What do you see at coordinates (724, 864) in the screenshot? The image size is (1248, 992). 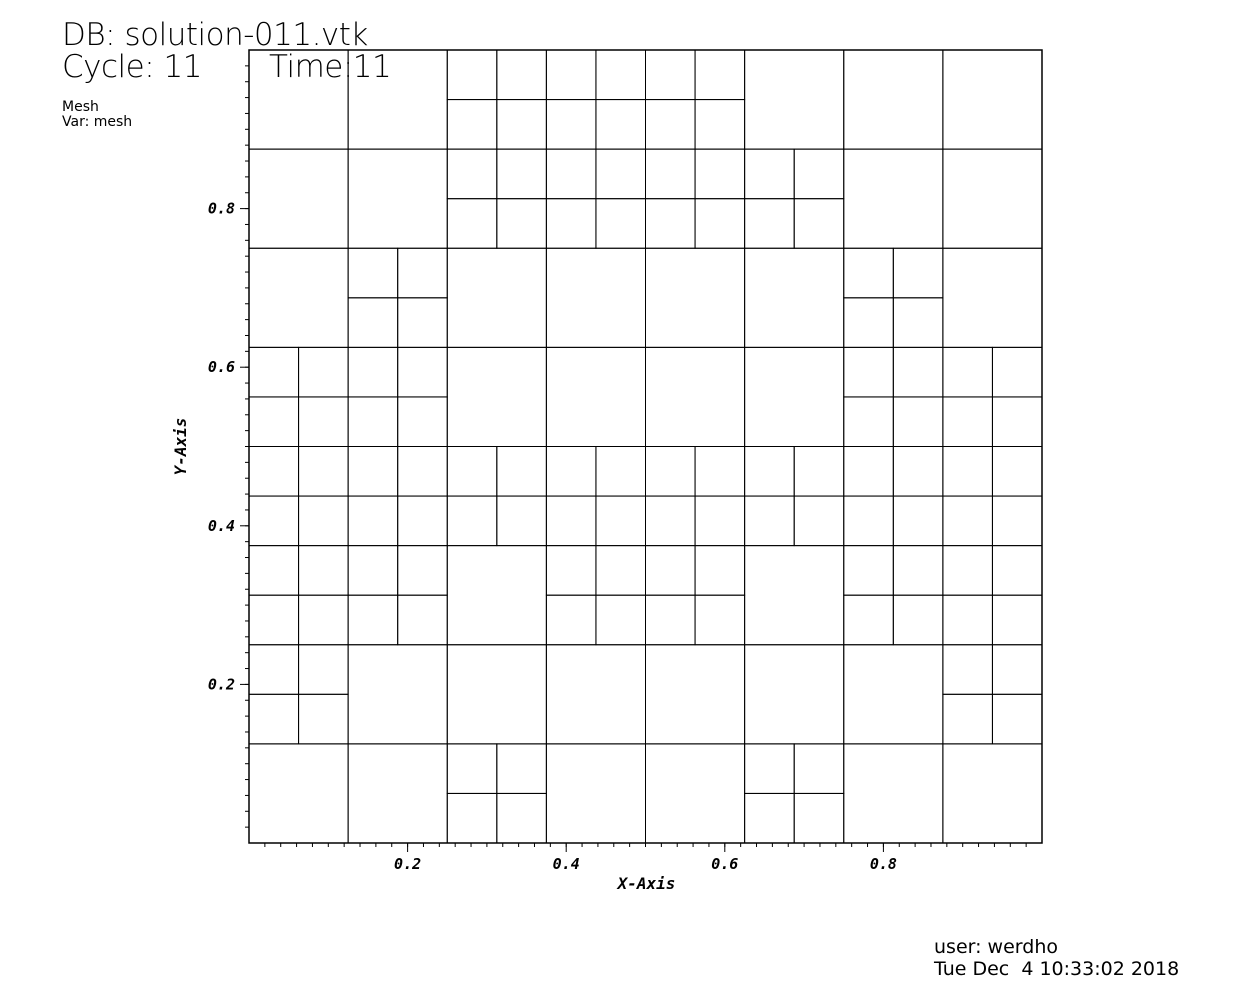 I see `x-tick-label: 0.6` at bounding box center [724, 864].